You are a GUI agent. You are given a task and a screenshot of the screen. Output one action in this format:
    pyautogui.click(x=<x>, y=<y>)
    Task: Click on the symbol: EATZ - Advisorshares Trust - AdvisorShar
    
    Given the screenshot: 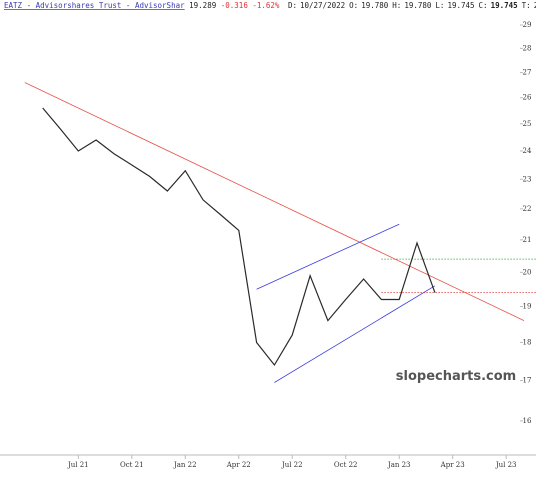 What is the action you would take?
    pyautogui.click(x=94, y=5)
    